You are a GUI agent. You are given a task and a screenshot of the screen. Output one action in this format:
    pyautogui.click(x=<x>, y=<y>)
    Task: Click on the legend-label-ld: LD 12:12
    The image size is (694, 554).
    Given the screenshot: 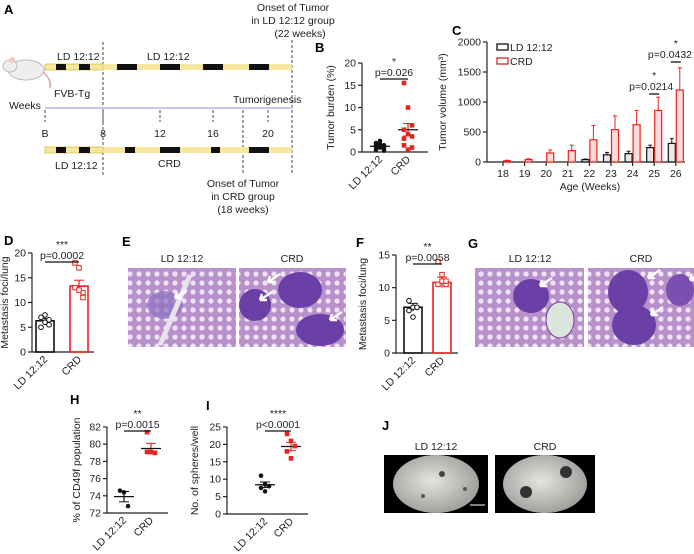 What is the action you would take?
    pyautogui.click(x=531, y=48)
    